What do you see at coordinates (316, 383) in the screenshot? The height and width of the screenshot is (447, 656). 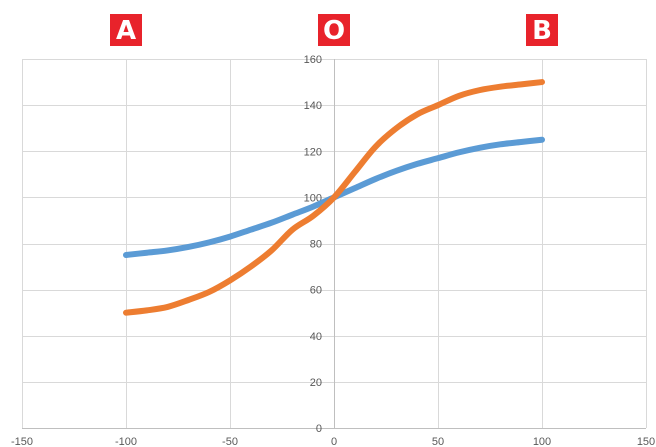 I see `y-tick-label: 20` at bounding box center [316, 383].